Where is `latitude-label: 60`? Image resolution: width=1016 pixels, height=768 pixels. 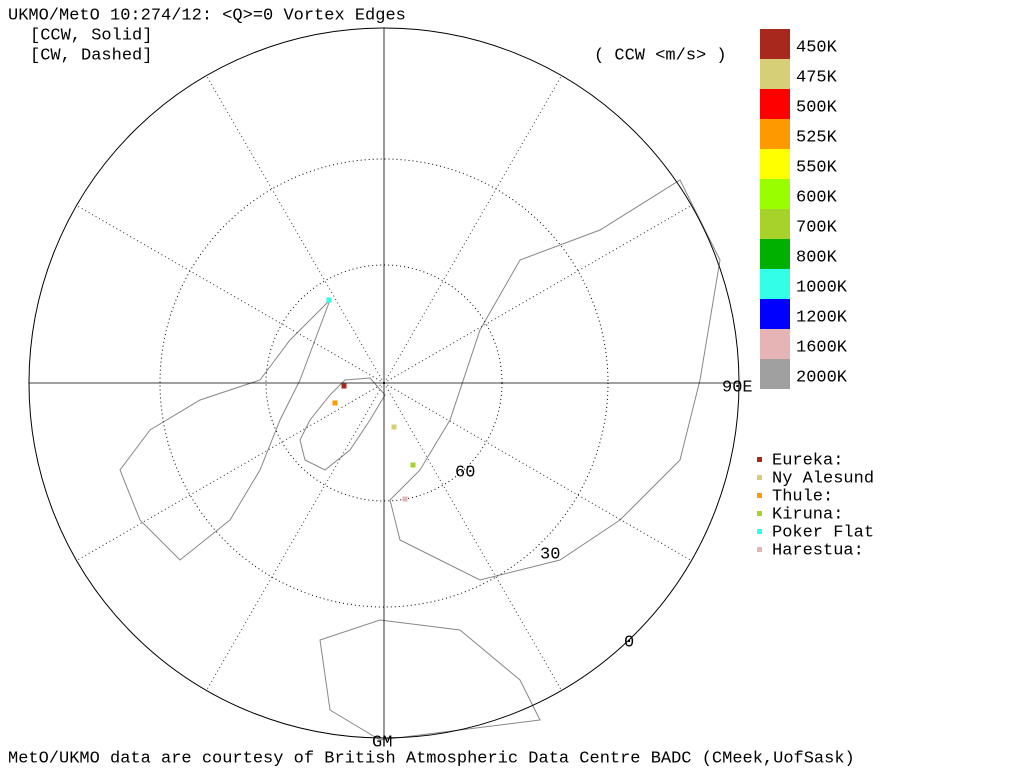 latitude-label: 60 is located at coordinates (465, 472).